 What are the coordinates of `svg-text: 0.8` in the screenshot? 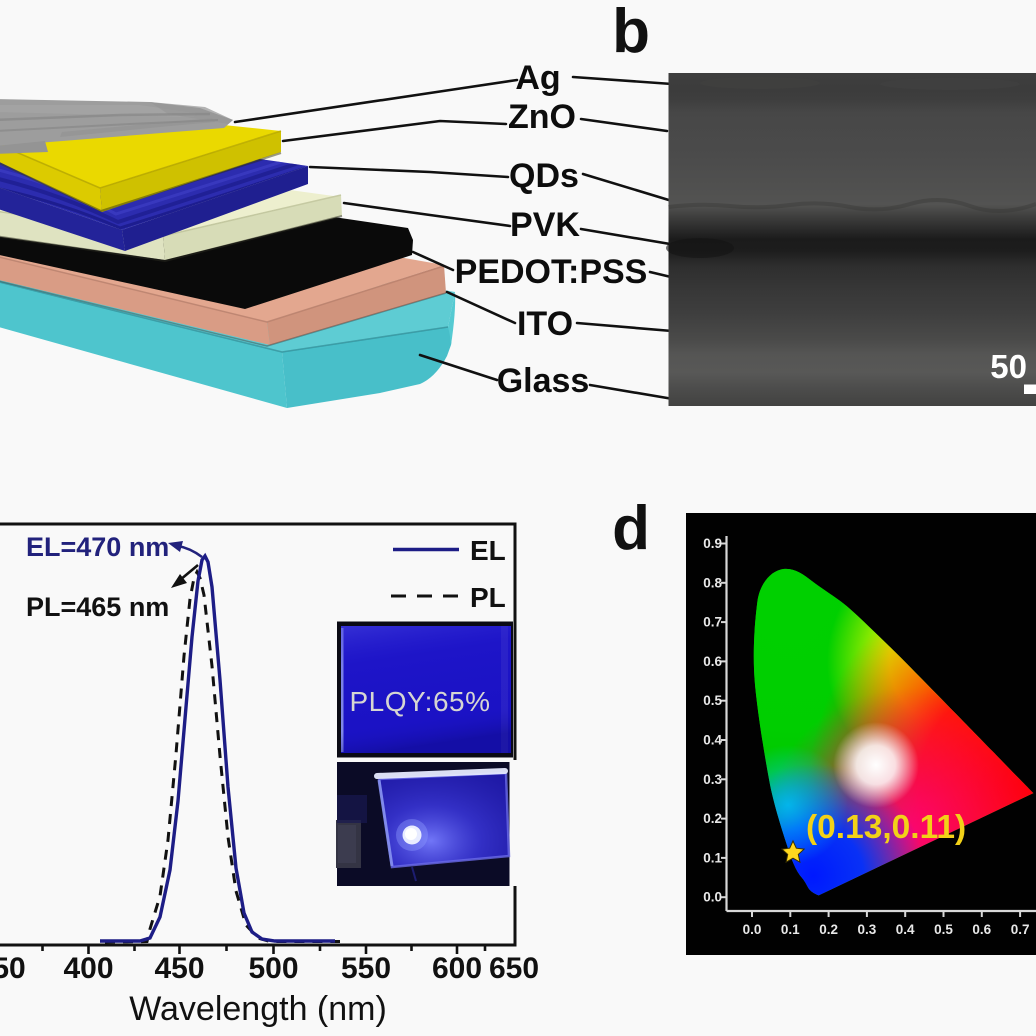 It's located at (712, 582).